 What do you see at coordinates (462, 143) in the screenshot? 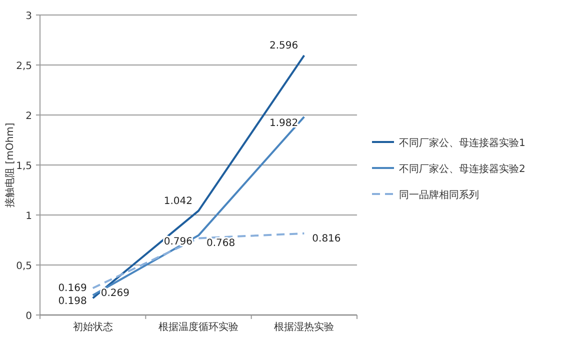
I see `legend-label: 不同厂家公、母连接器实验1` at bounding box center [462, 143].